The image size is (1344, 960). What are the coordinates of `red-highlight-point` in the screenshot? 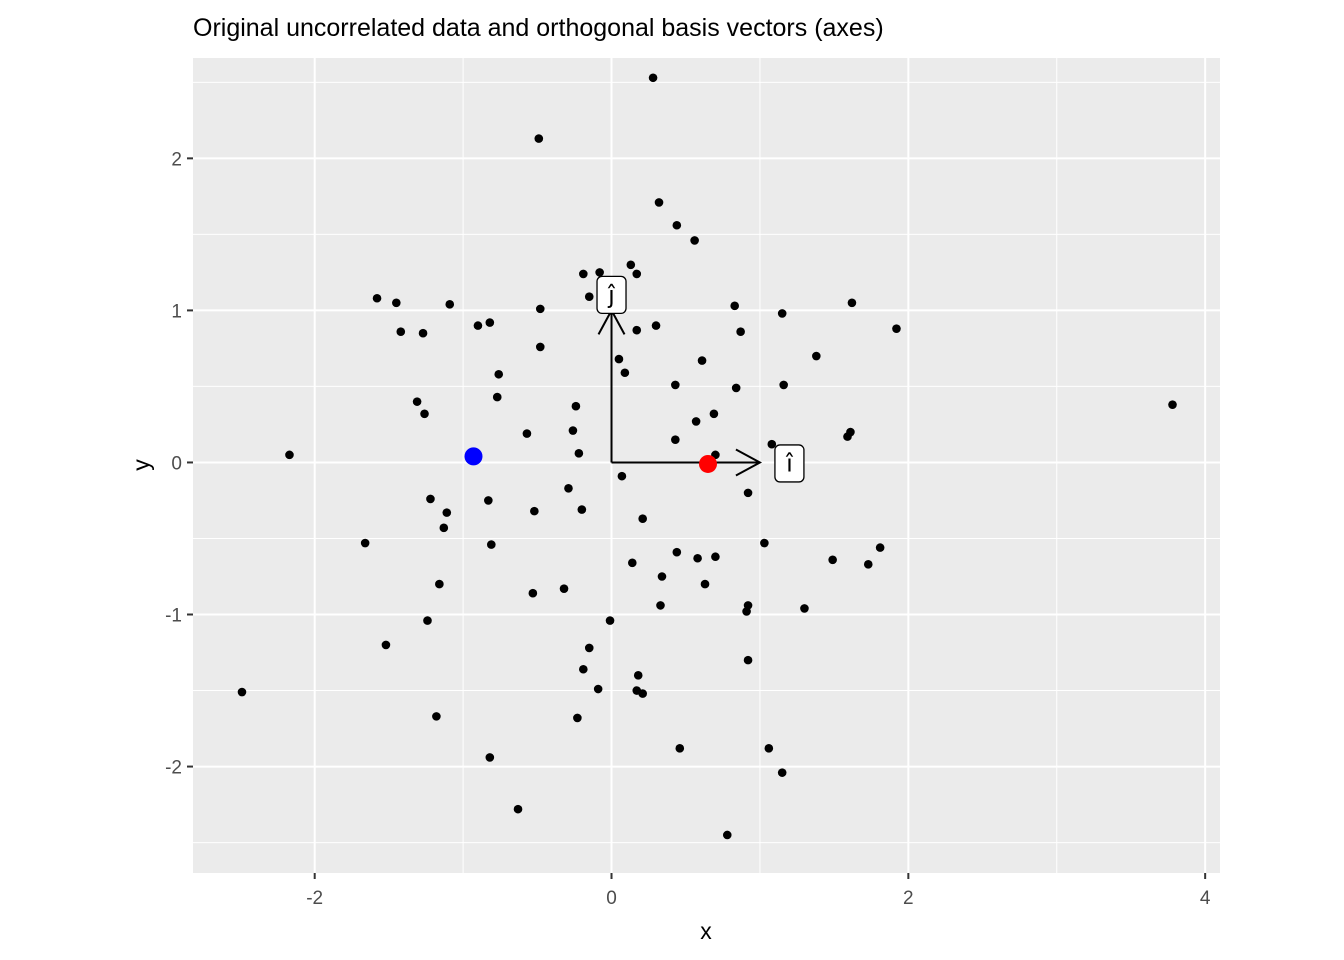 It's located at (707, 463).